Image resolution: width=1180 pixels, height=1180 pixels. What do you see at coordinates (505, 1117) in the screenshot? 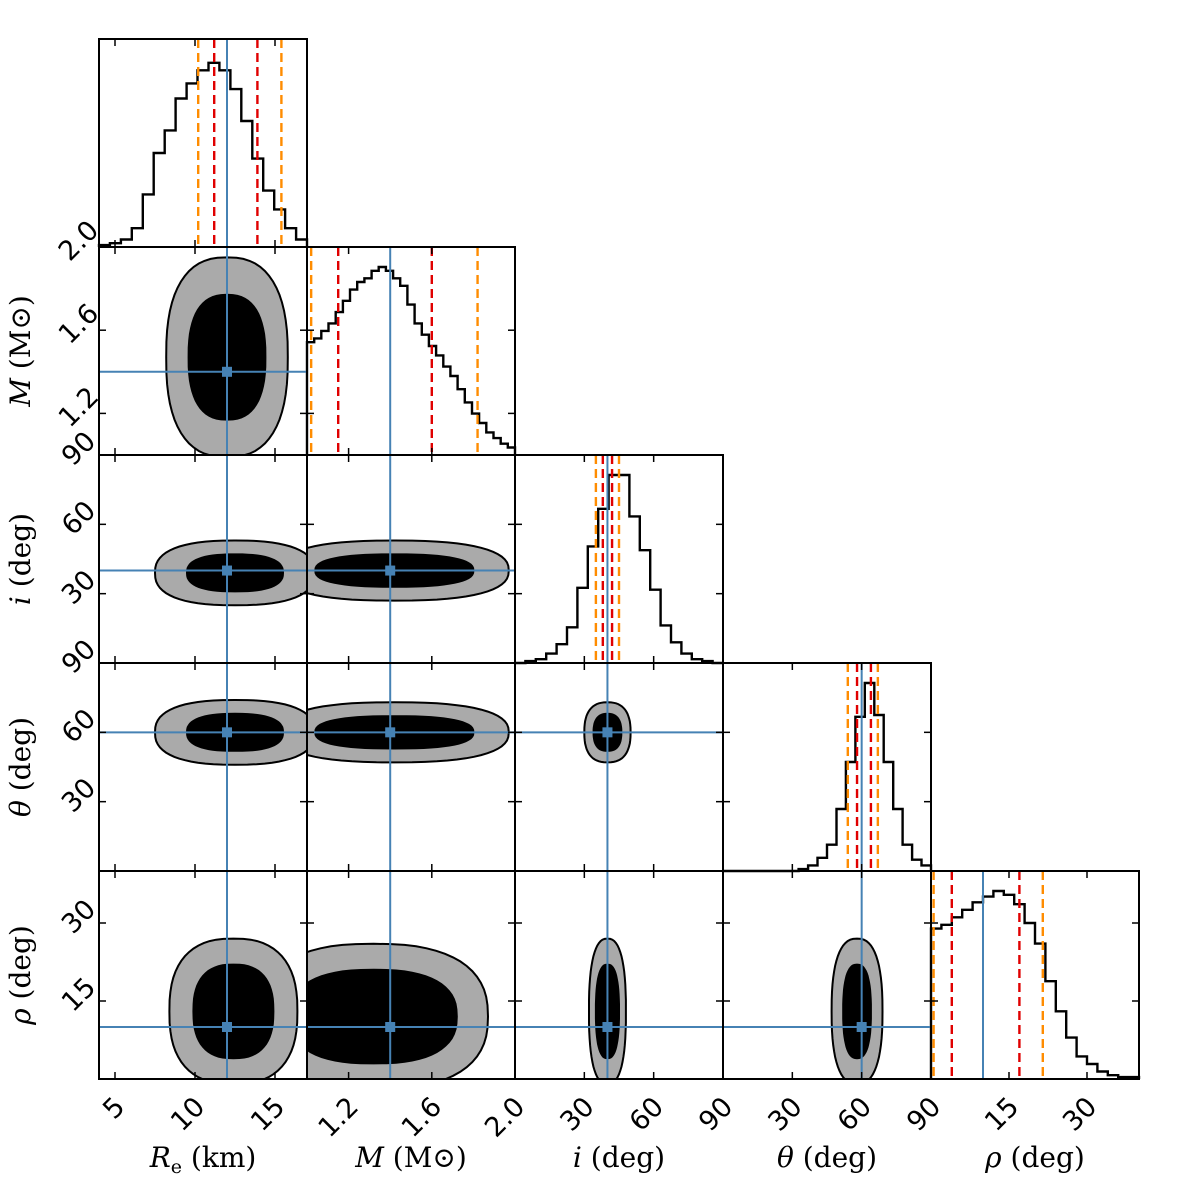
I see `x-tick-label-M: 2.0` at bounding box center [505, 1117].